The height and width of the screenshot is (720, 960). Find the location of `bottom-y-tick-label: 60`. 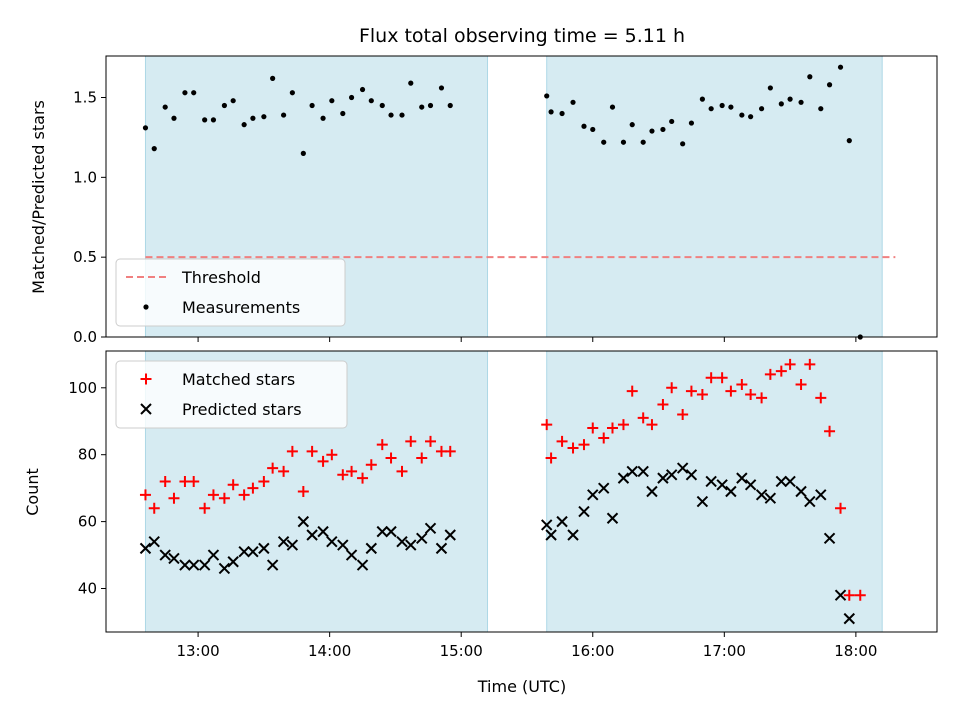

bottom-y-tick-label: 60 is located at coordinates (87, 522).